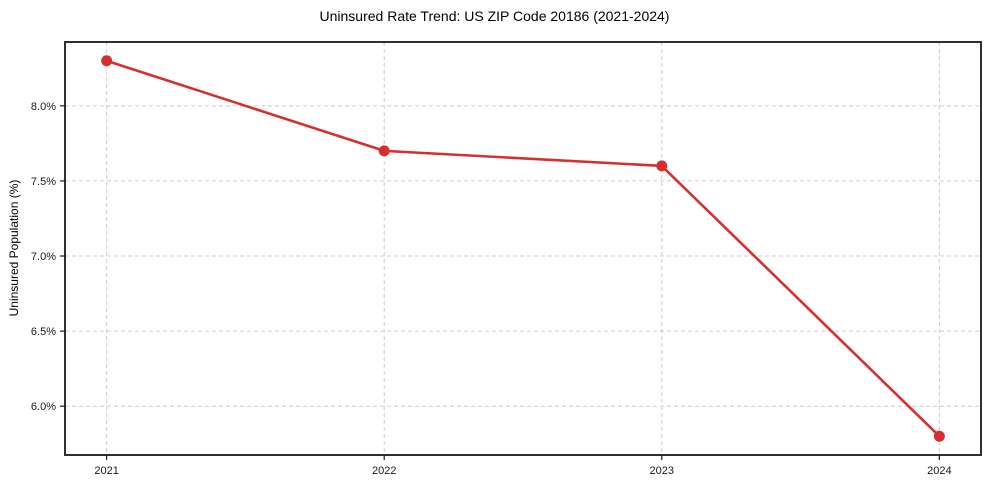 Image resolution: width=989 pixels, height=490 pixels. What do you see at coordinates (43, 407) in the screenshot?
I see `y-tick-label: 6.0%` at bounding box center [43, 407].